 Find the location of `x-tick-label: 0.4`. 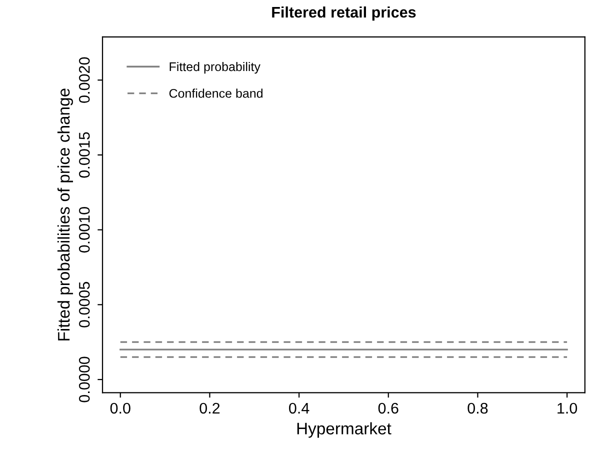

x-tick-label: 0.4 is located at coordinates (299, 408).